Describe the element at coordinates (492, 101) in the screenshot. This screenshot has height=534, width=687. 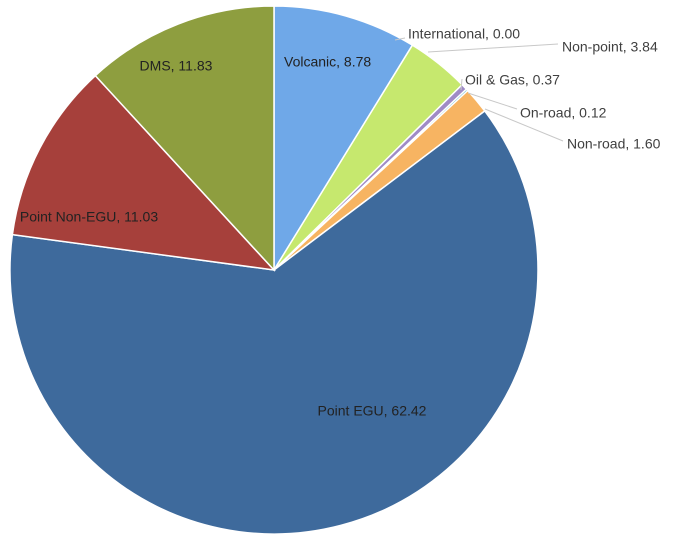
I see `leader-on-road` at that location.